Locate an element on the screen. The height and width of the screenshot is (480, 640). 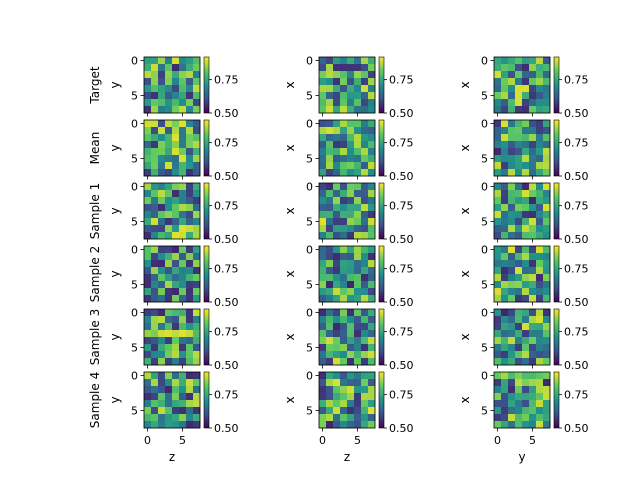
y-tick-label: 5 is located at coordinates (484, 285).